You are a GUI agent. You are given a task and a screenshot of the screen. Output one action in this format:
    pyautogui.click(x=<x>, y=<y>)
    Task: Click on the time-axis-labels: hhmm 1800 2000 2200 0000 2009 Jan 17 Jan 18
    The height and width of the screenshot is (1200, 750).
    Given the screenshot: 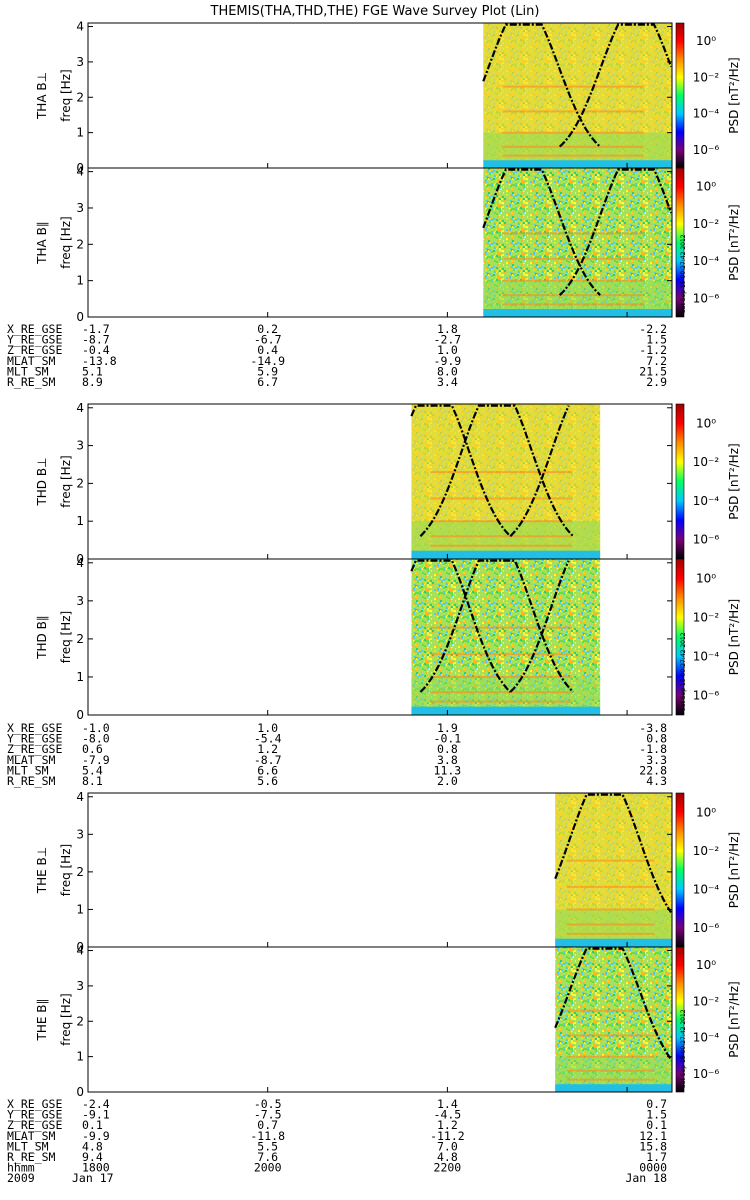 What is the action you would take?
    pyautogui.click(x=337, y=1173)
    